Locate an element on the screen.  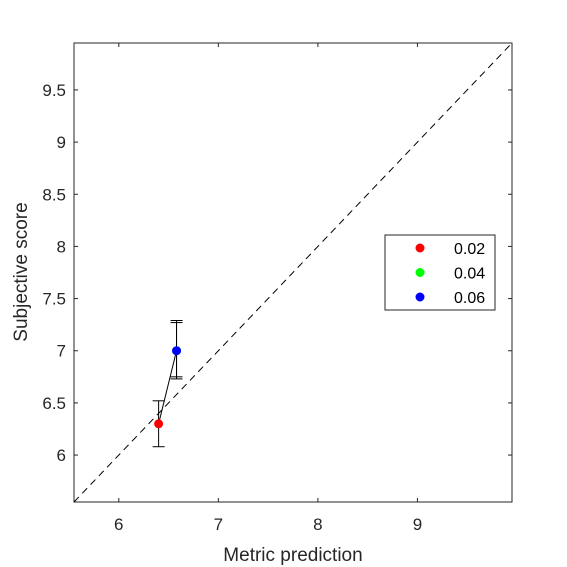
legend-box is located at coordinates (440, 272).